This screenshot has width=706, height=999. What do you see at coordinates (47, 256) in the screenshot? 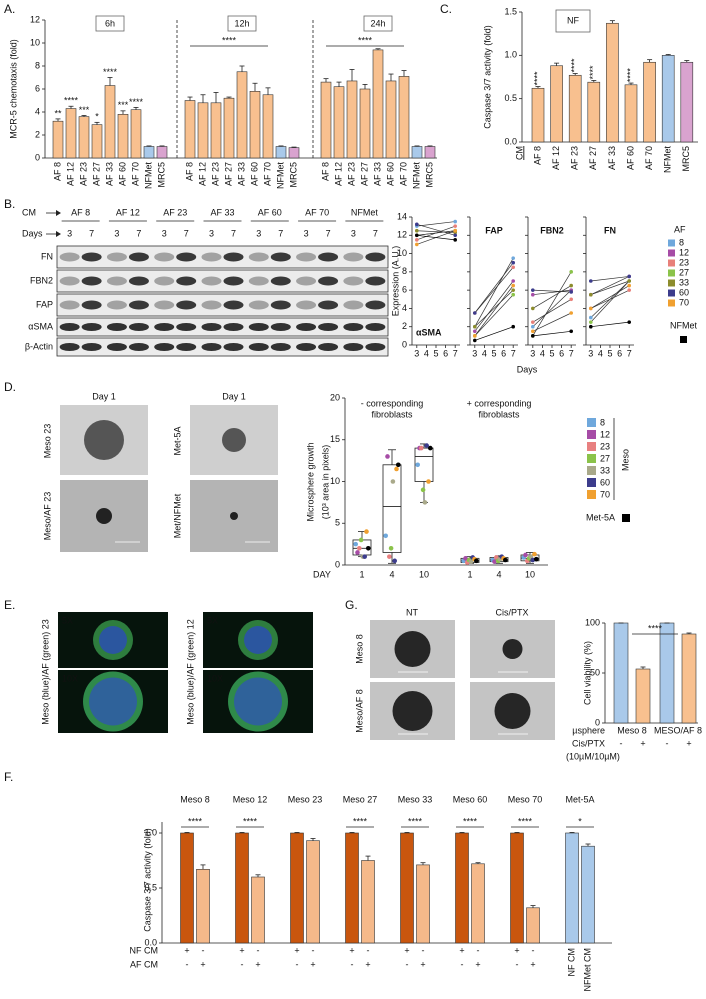
I see `blot-row-label: FN` at bounding box center [47, 256].